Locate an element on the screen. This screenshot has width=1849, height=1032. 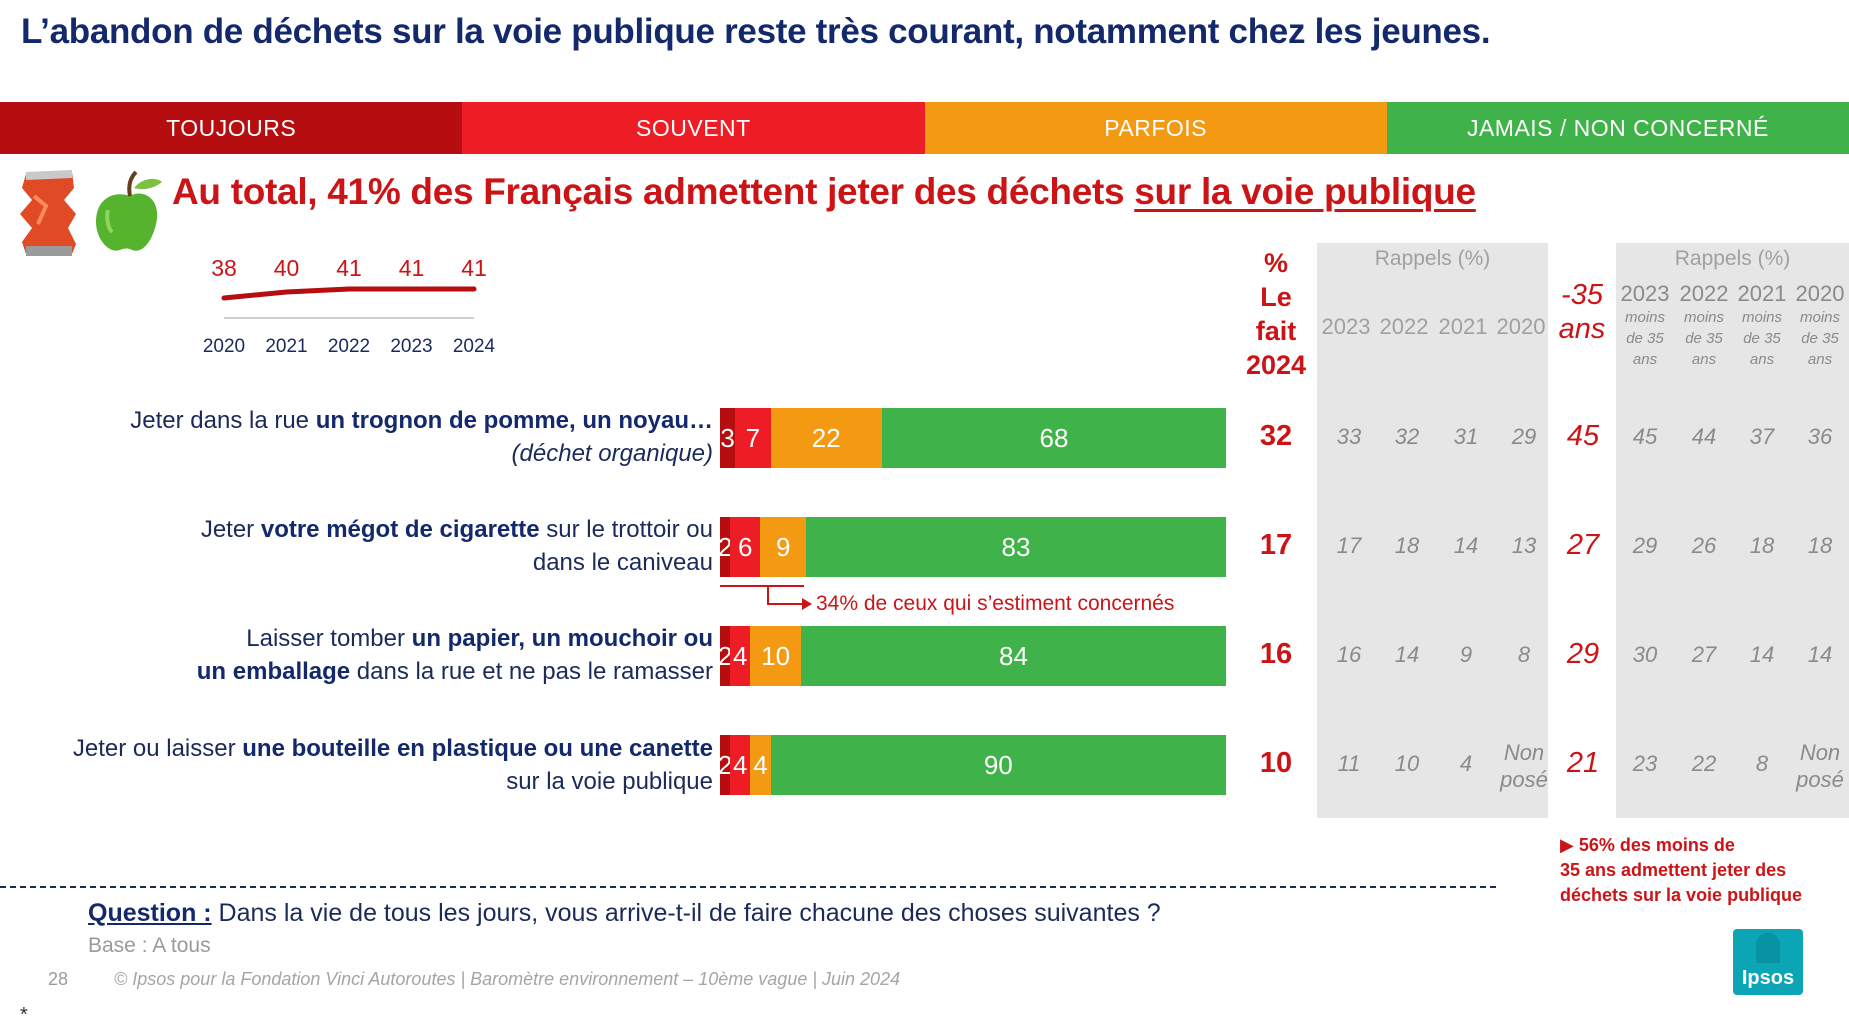
young-2024-value: 45 is located at coordinates (1583, 436).